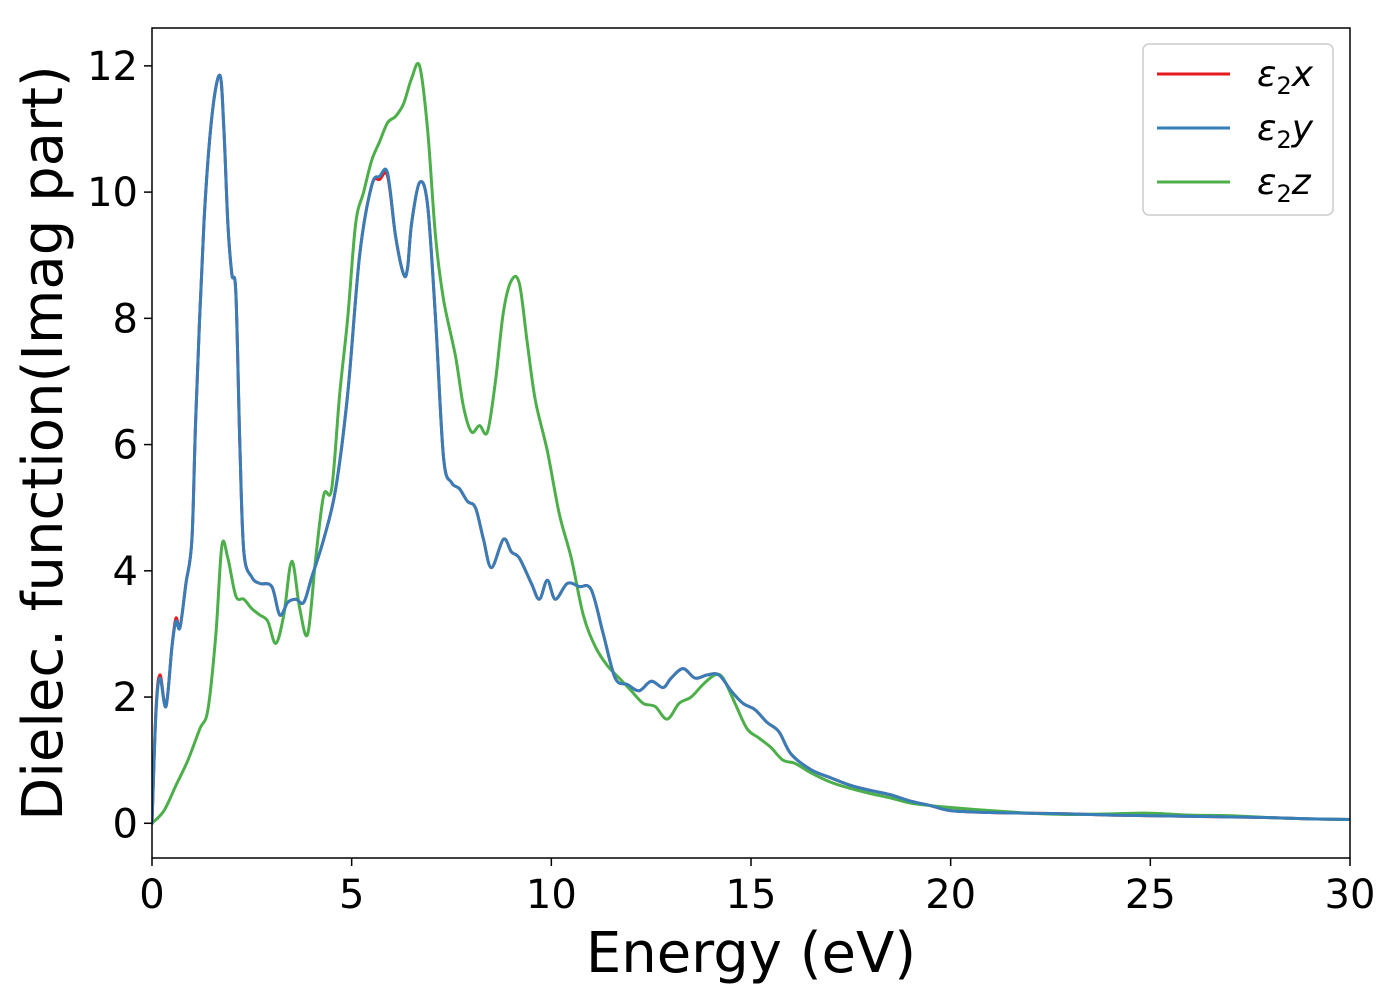  I want to click on x-axis-label: Energy (eV), so click(751, 953).